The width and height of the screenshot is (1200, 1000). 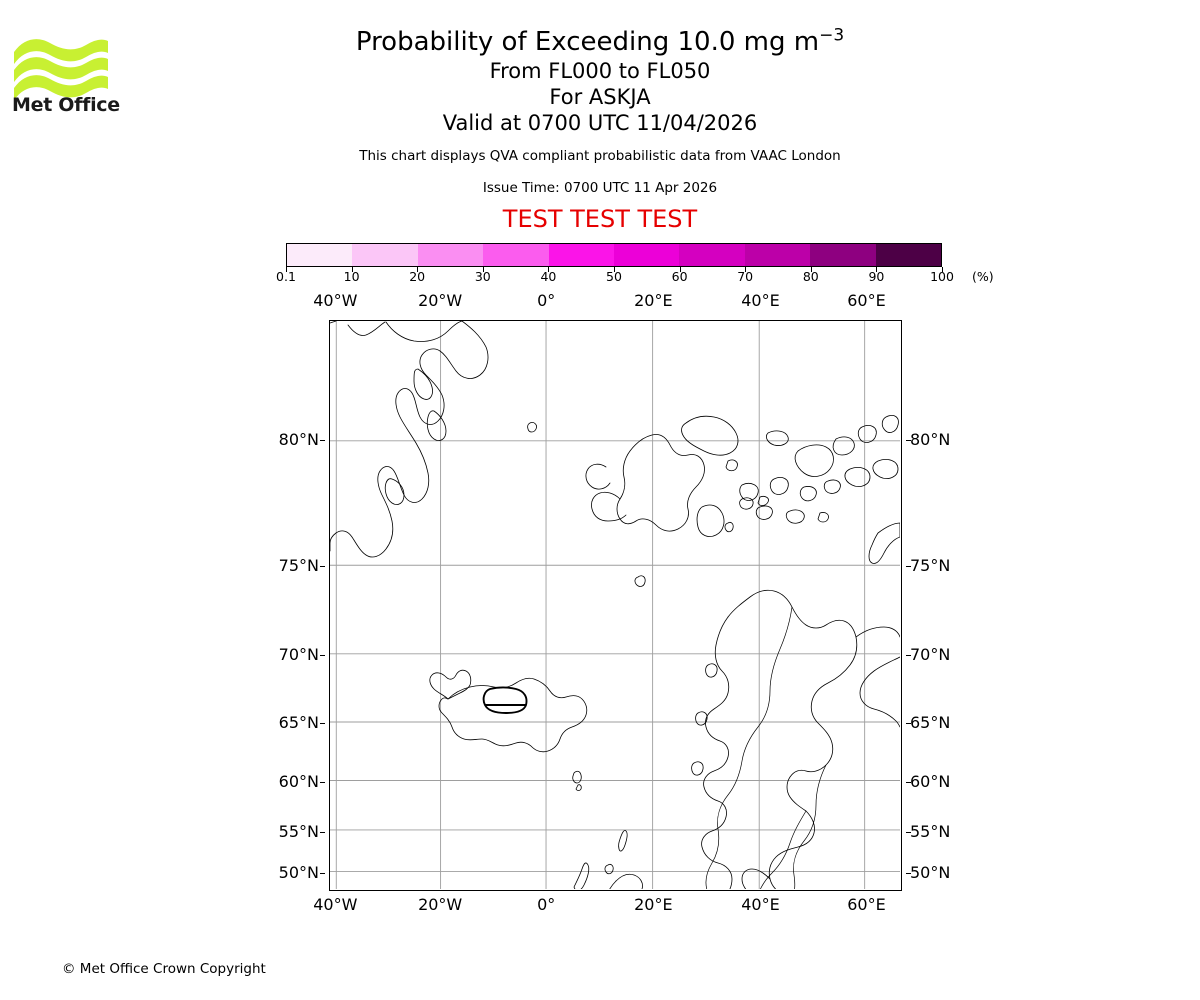 I want to click on colorbar-ticks, so click(x=614, y=272).